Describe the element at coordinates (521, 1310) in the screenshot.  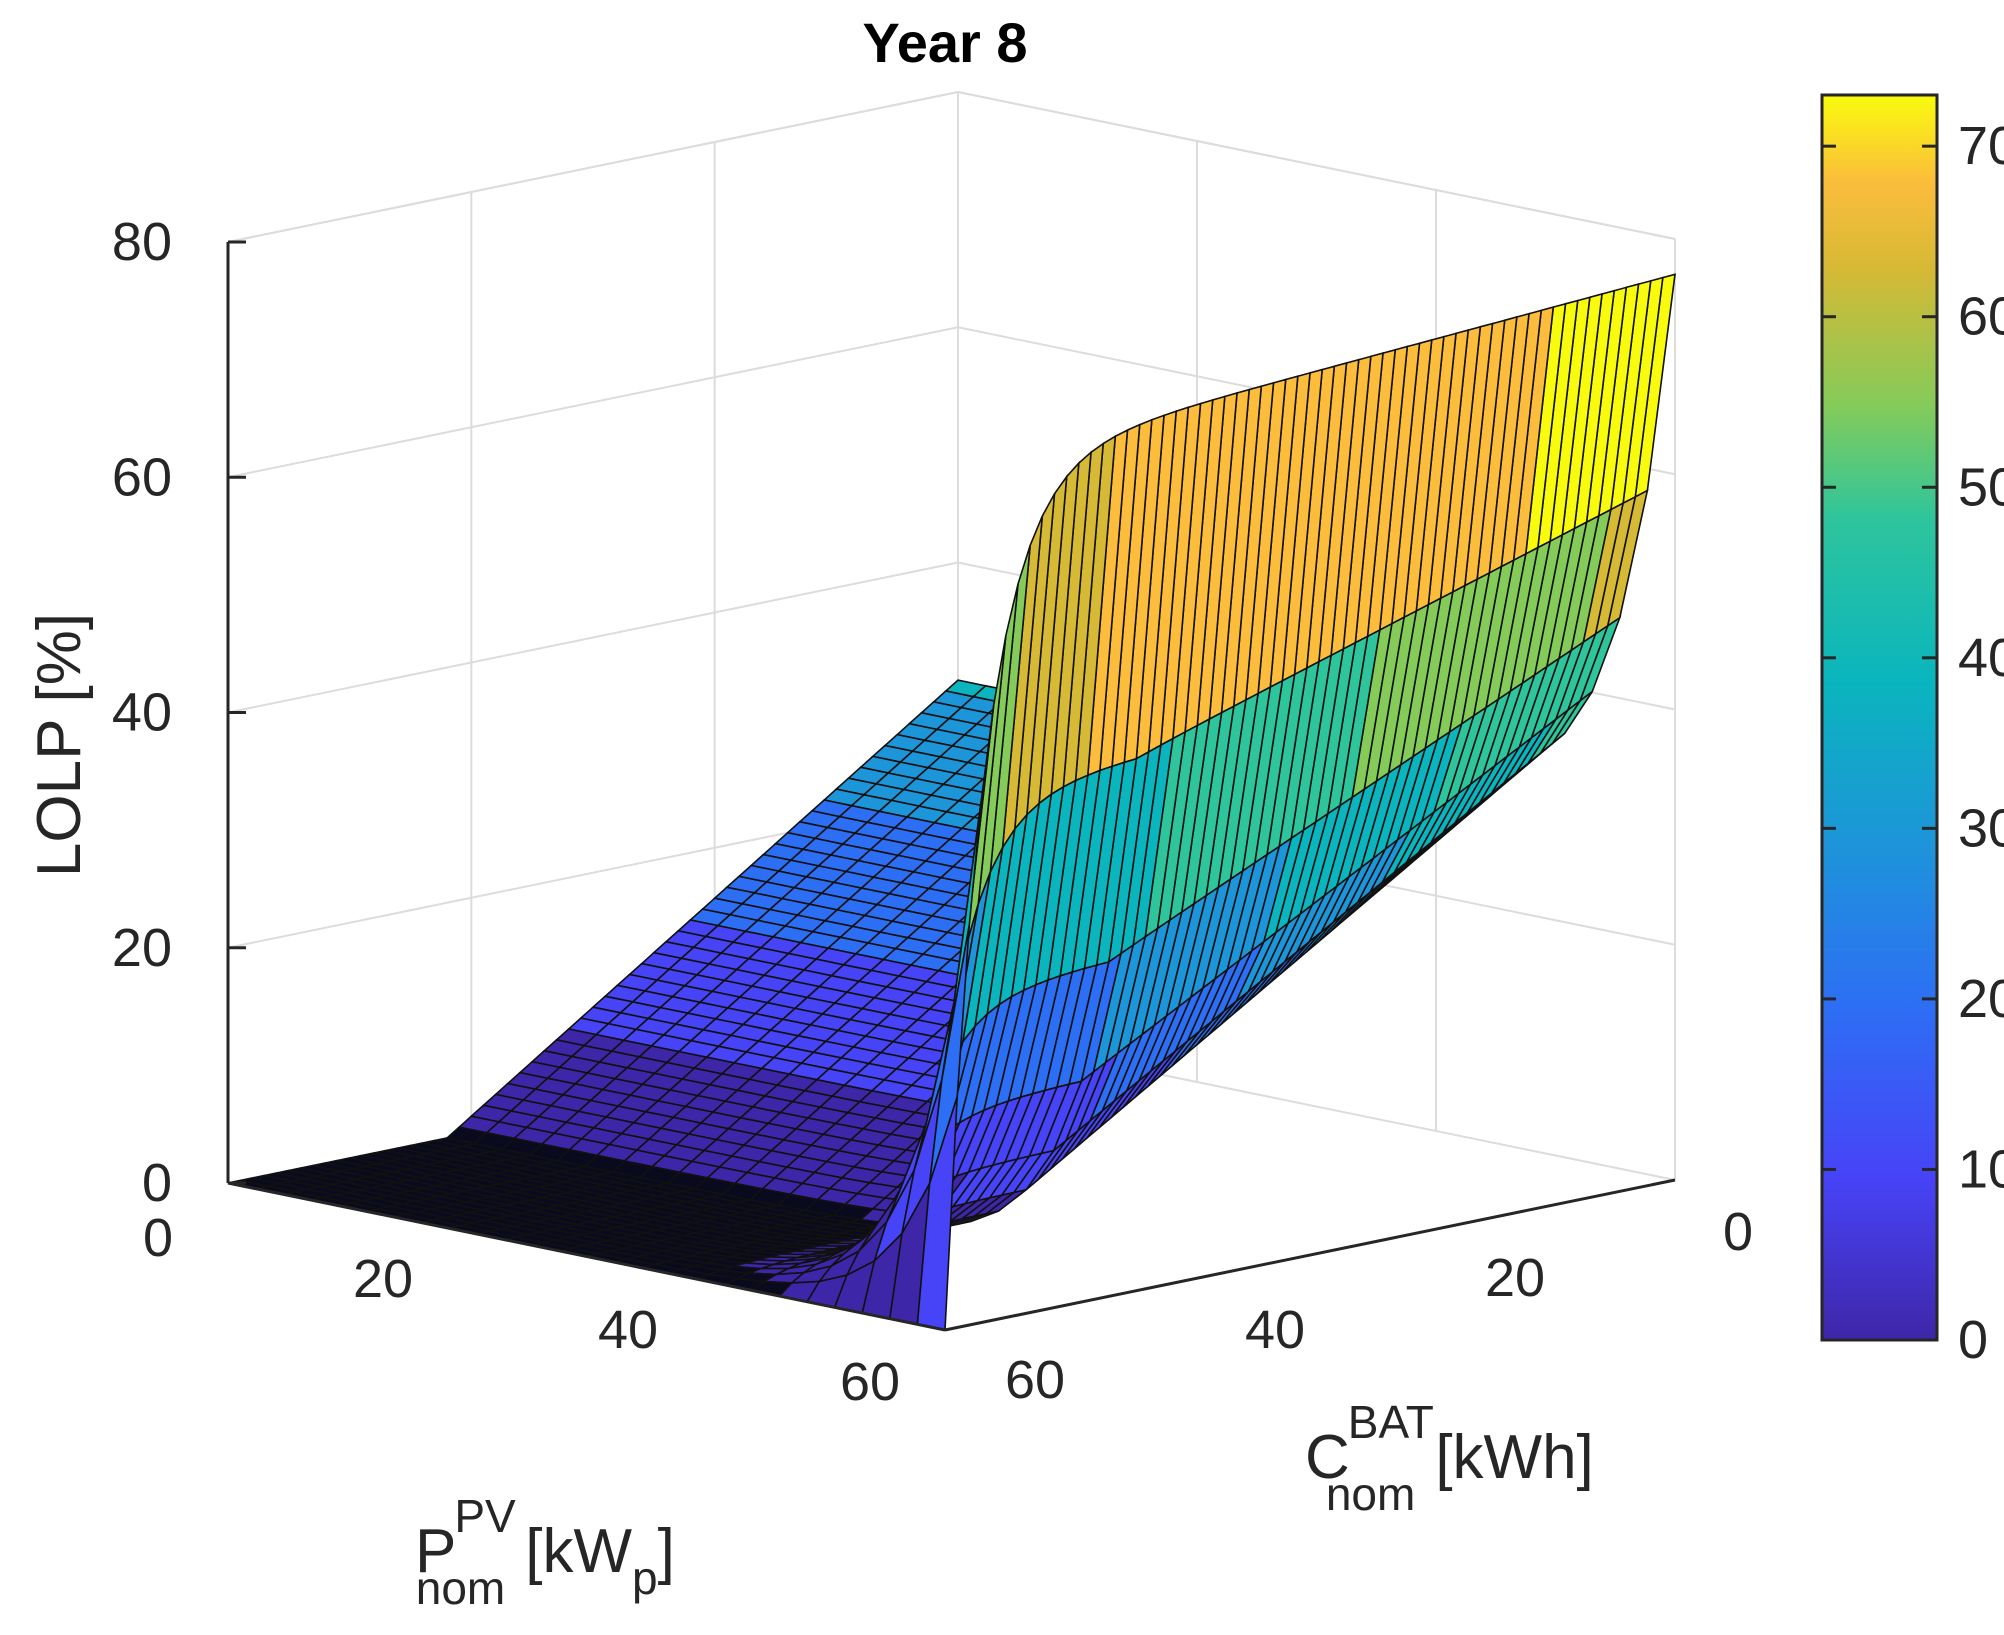
I see `x-tick-labels: 0 20 40 60` at that location.